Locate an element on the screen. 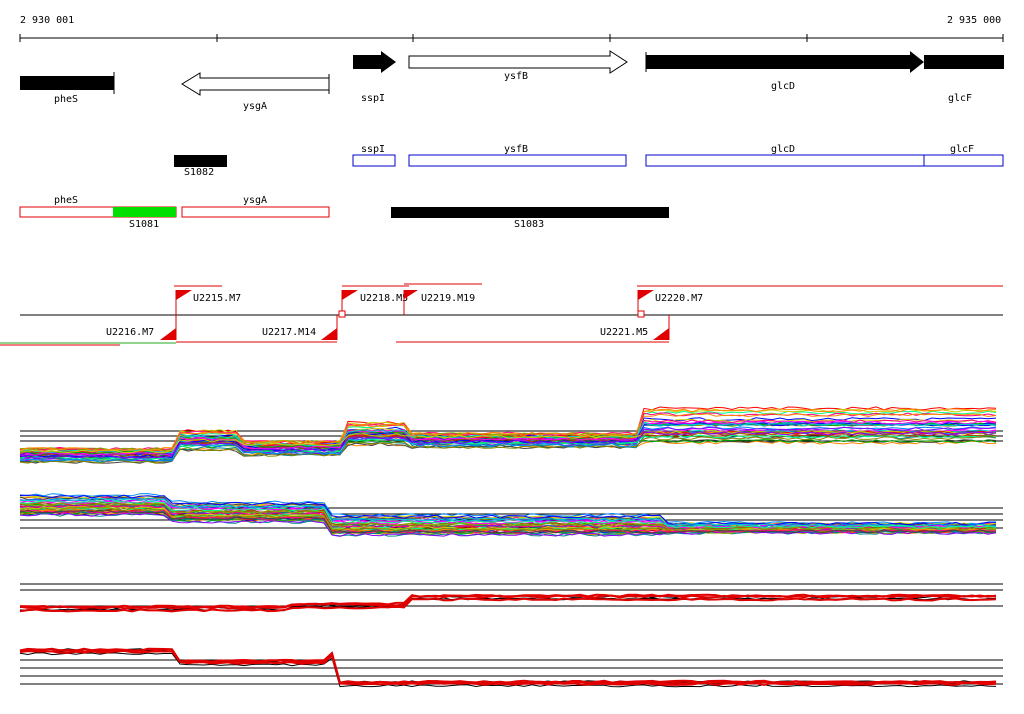  feature-label-s1083: S1083 is located at coordinates (529, 224).